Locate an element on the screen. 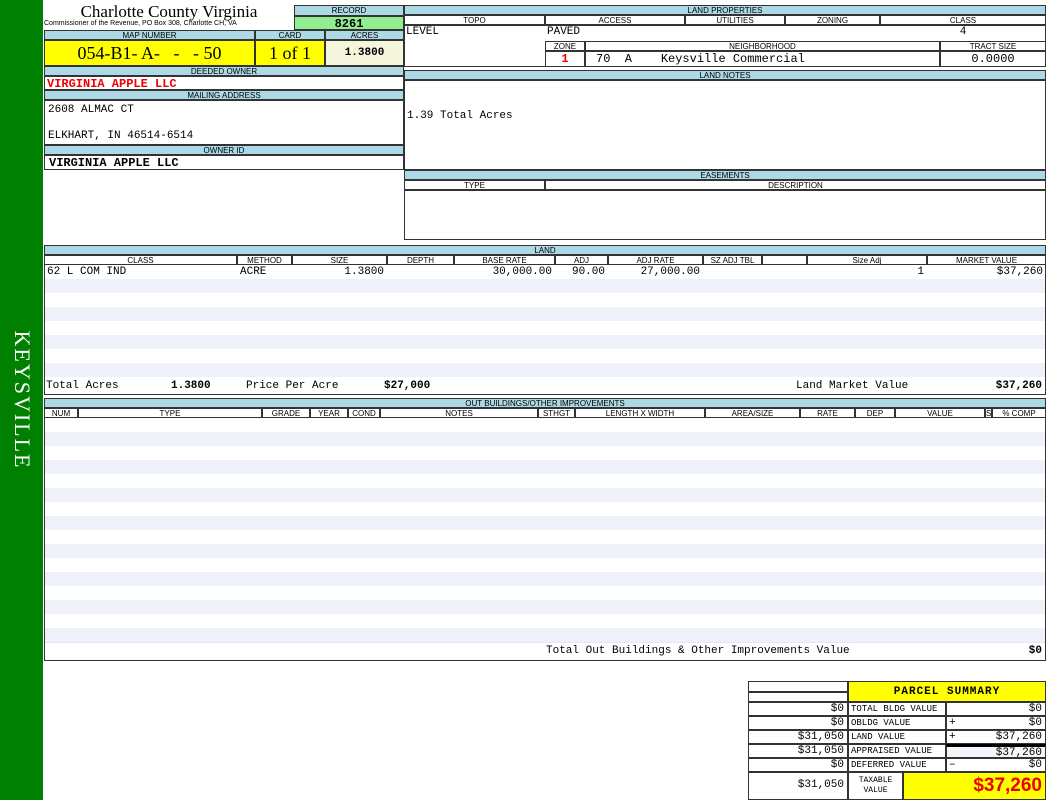  land-column-header: MARKET VALUE is located at coordinates (986, 260).